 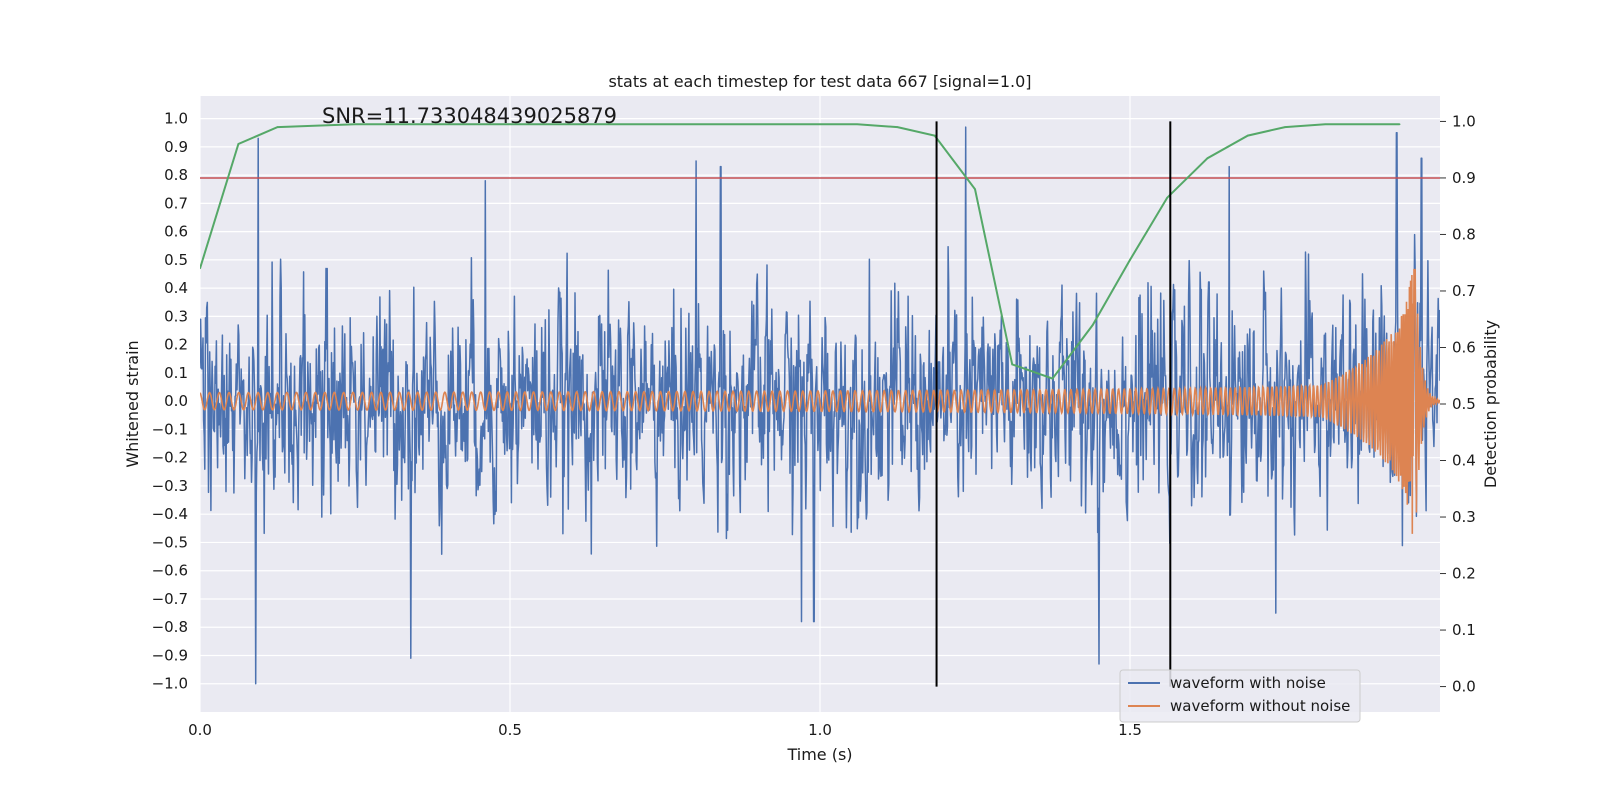 What do you see at coordinates (170, 542) in the screenshot?
I see `y-tick-label: −0.5` at bounding box center [170, 542].